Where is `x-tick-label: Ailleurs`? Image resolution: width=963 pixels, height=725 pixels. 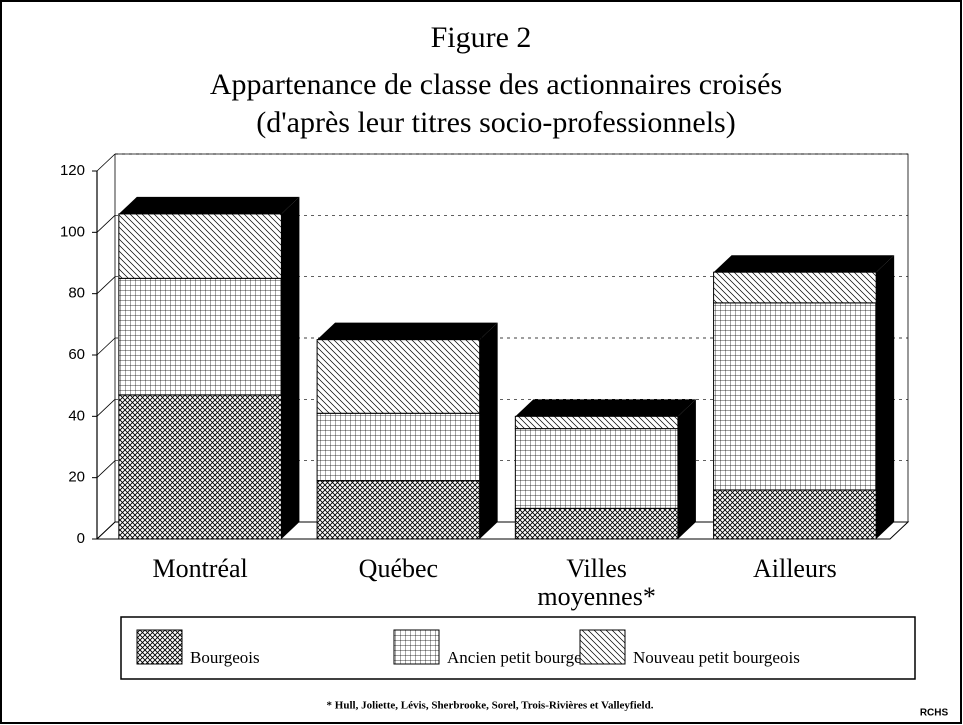
x-tick-label: Ailleurs is located at coordinates (795, 568).